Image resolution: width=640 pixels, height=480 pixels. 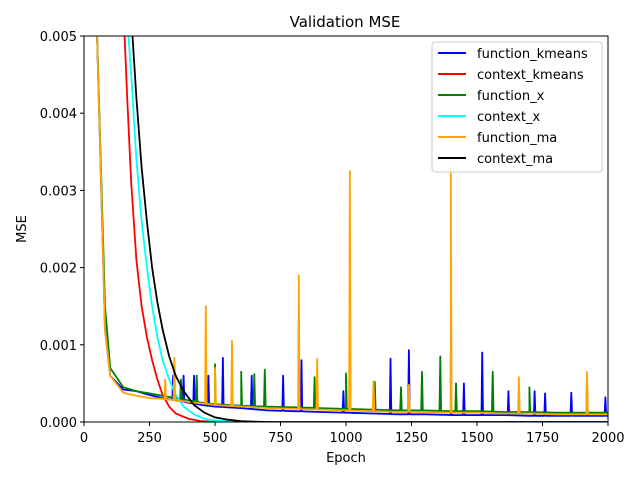 I want to click on y-axis-label: MSE, so click(x=22, y=229).